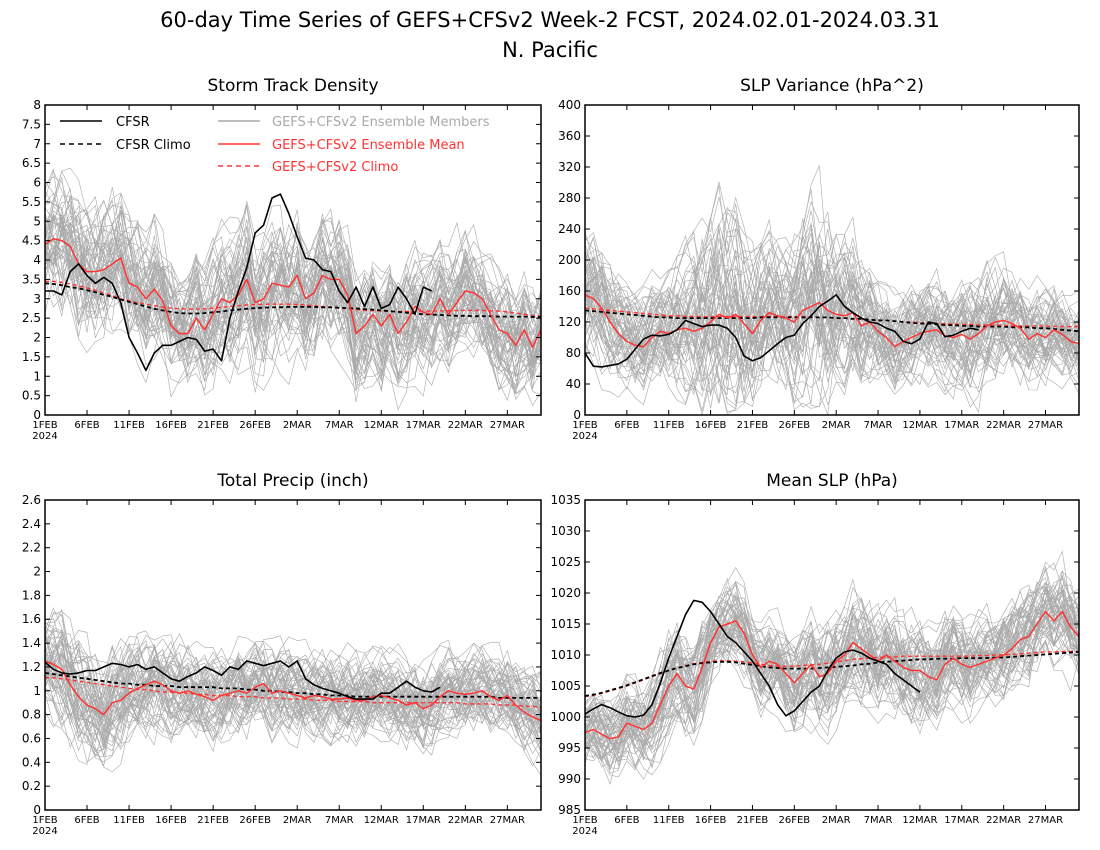 The image size is (1100, 850). I want to click on y-tick-label: 1.5, so click(31, 357).